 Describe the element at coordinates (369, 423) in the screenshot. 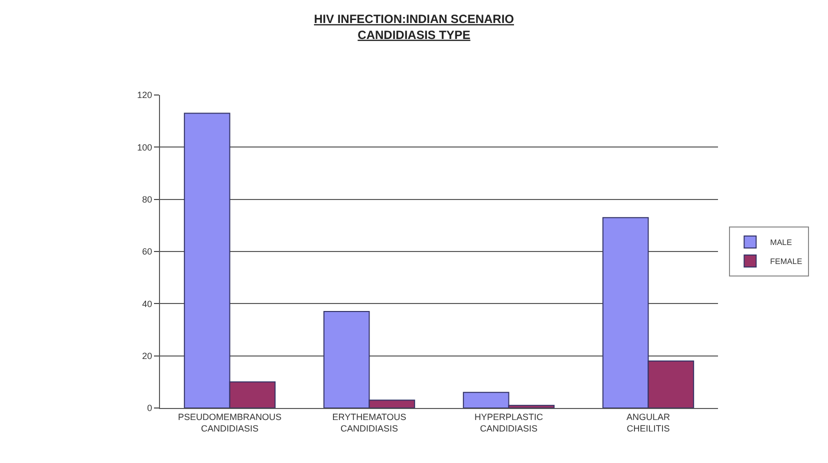

I see `x-tick-label: ERYTHEMATOUS CANDIDIASIS` at that location.